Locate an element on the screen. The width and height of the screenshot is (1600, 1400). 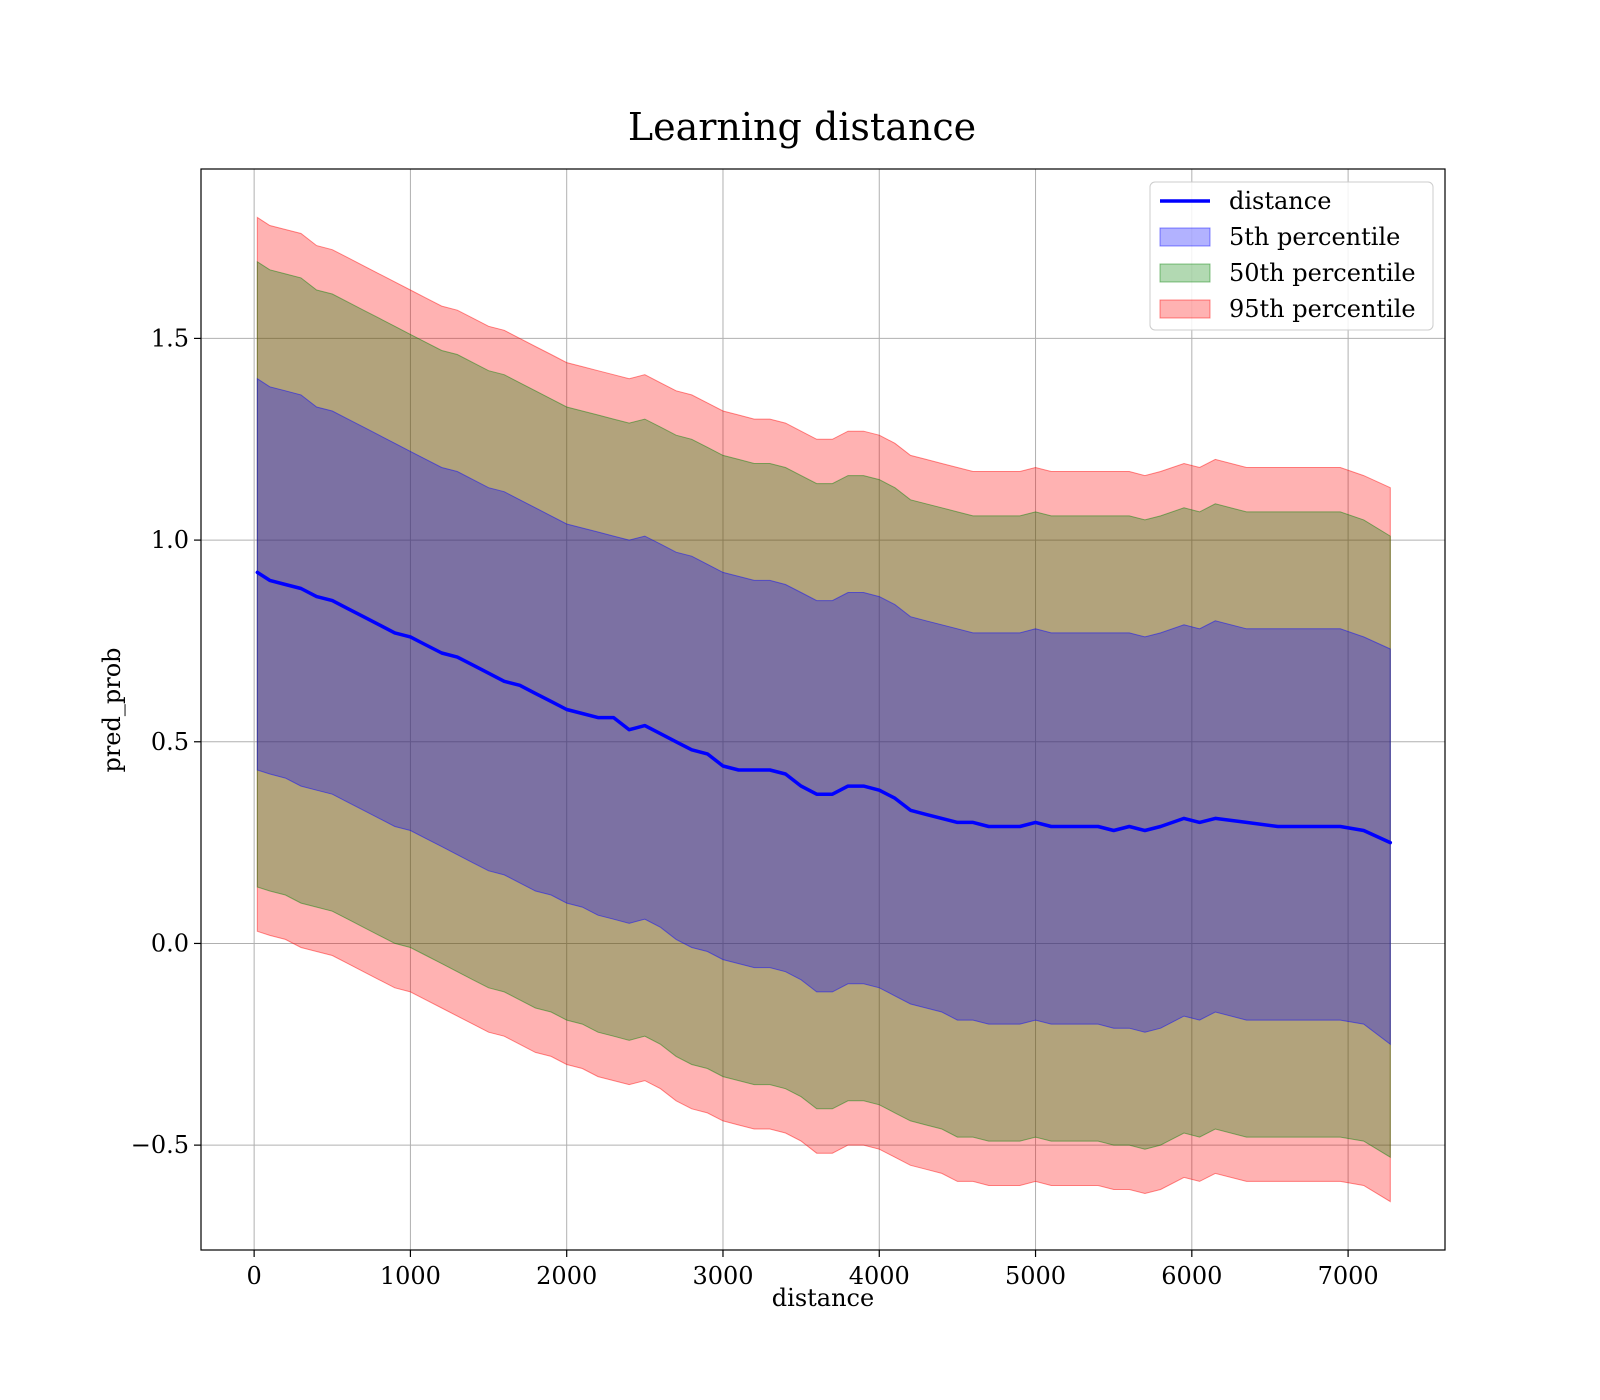
legend-label: distance is located at coordinates (1280, 201).